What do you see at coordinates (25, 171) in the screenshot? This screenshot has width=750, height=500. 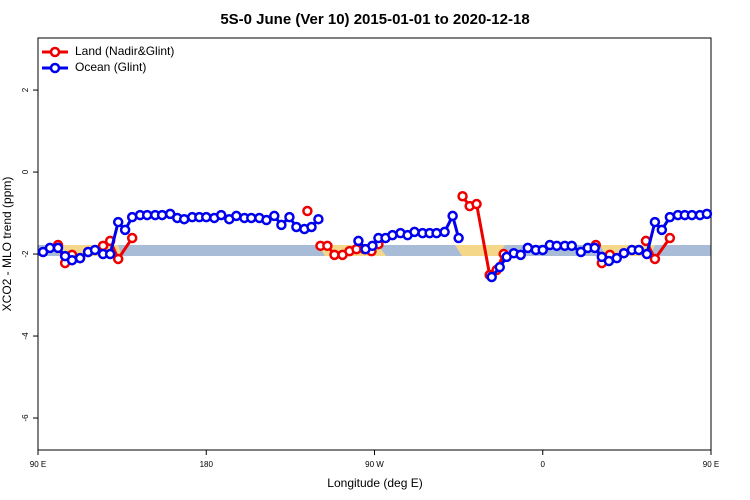 I see `y-tick-label: 0` at bounding box center [25, 171].